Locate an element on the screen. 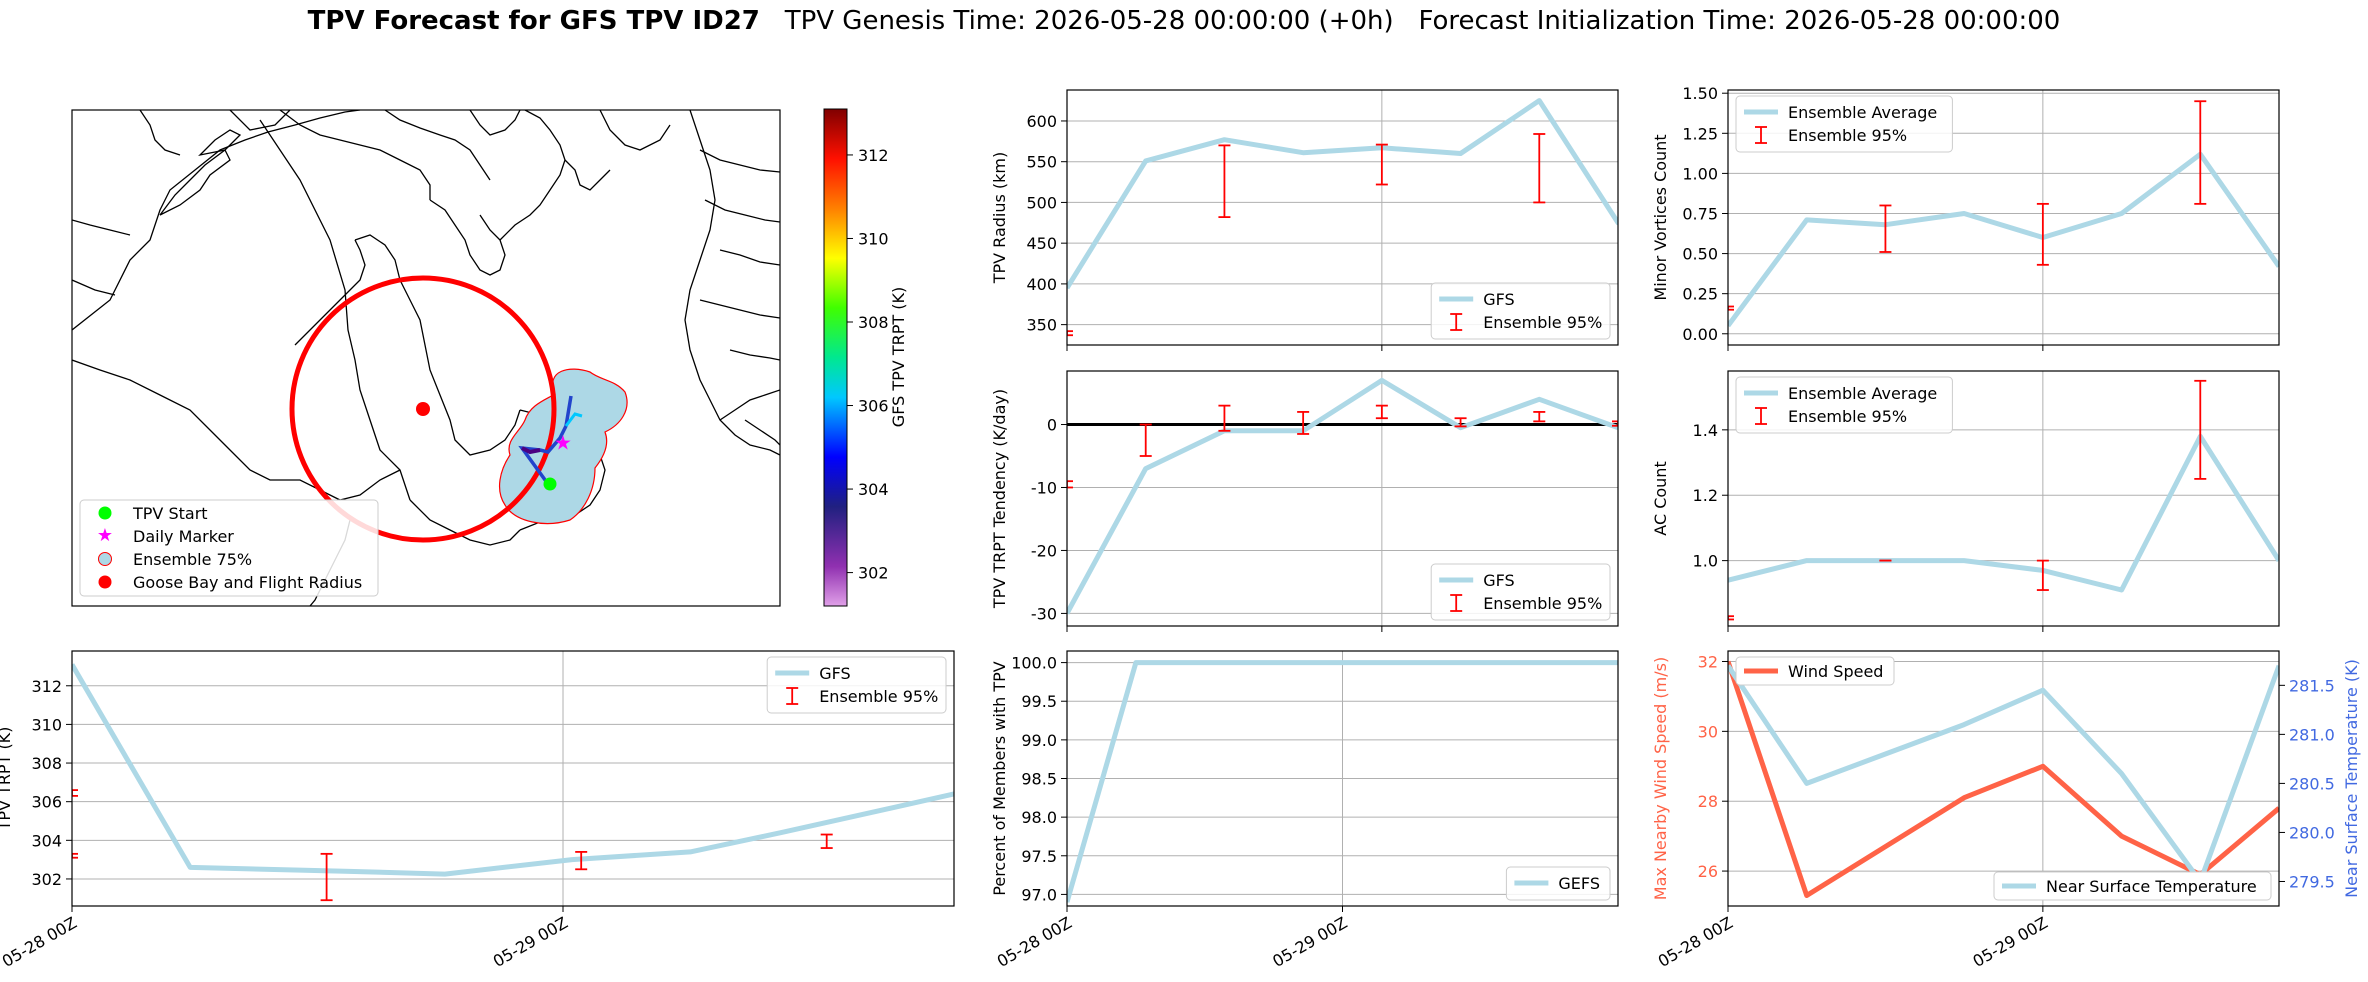 The image size is (2368, 982). y2-tick-label: 281.0 is located at coordinates (2312, 734).